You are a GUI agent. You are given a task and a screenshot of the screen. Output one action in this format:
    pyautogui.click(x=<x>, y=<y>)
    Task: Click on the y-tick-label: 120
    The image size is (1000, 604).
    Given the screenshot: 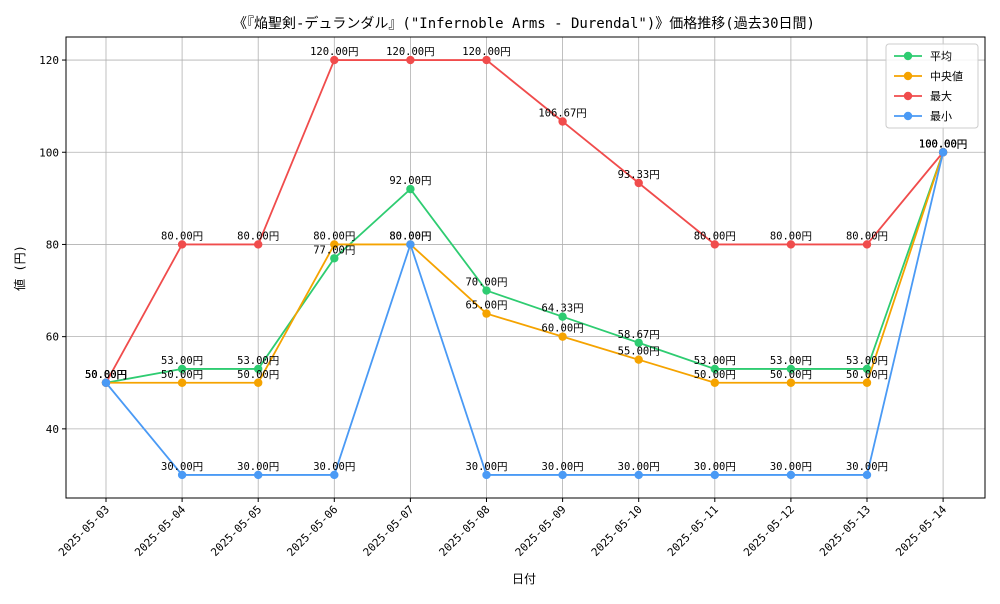 What is the action you would take?
    pyautogui.click(x=49, y=60)
    